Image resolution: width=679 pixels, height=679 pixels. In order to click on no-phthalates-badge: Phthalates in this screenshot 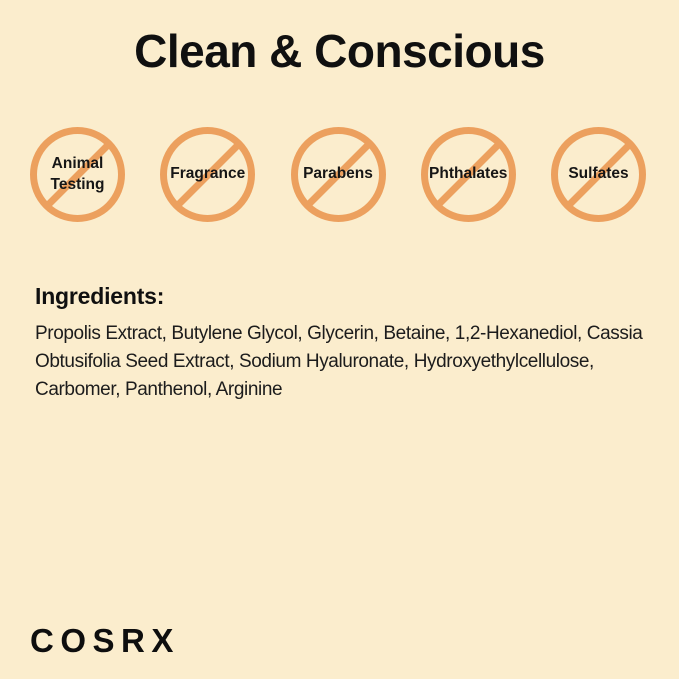, I will do `click(468, 174)`.